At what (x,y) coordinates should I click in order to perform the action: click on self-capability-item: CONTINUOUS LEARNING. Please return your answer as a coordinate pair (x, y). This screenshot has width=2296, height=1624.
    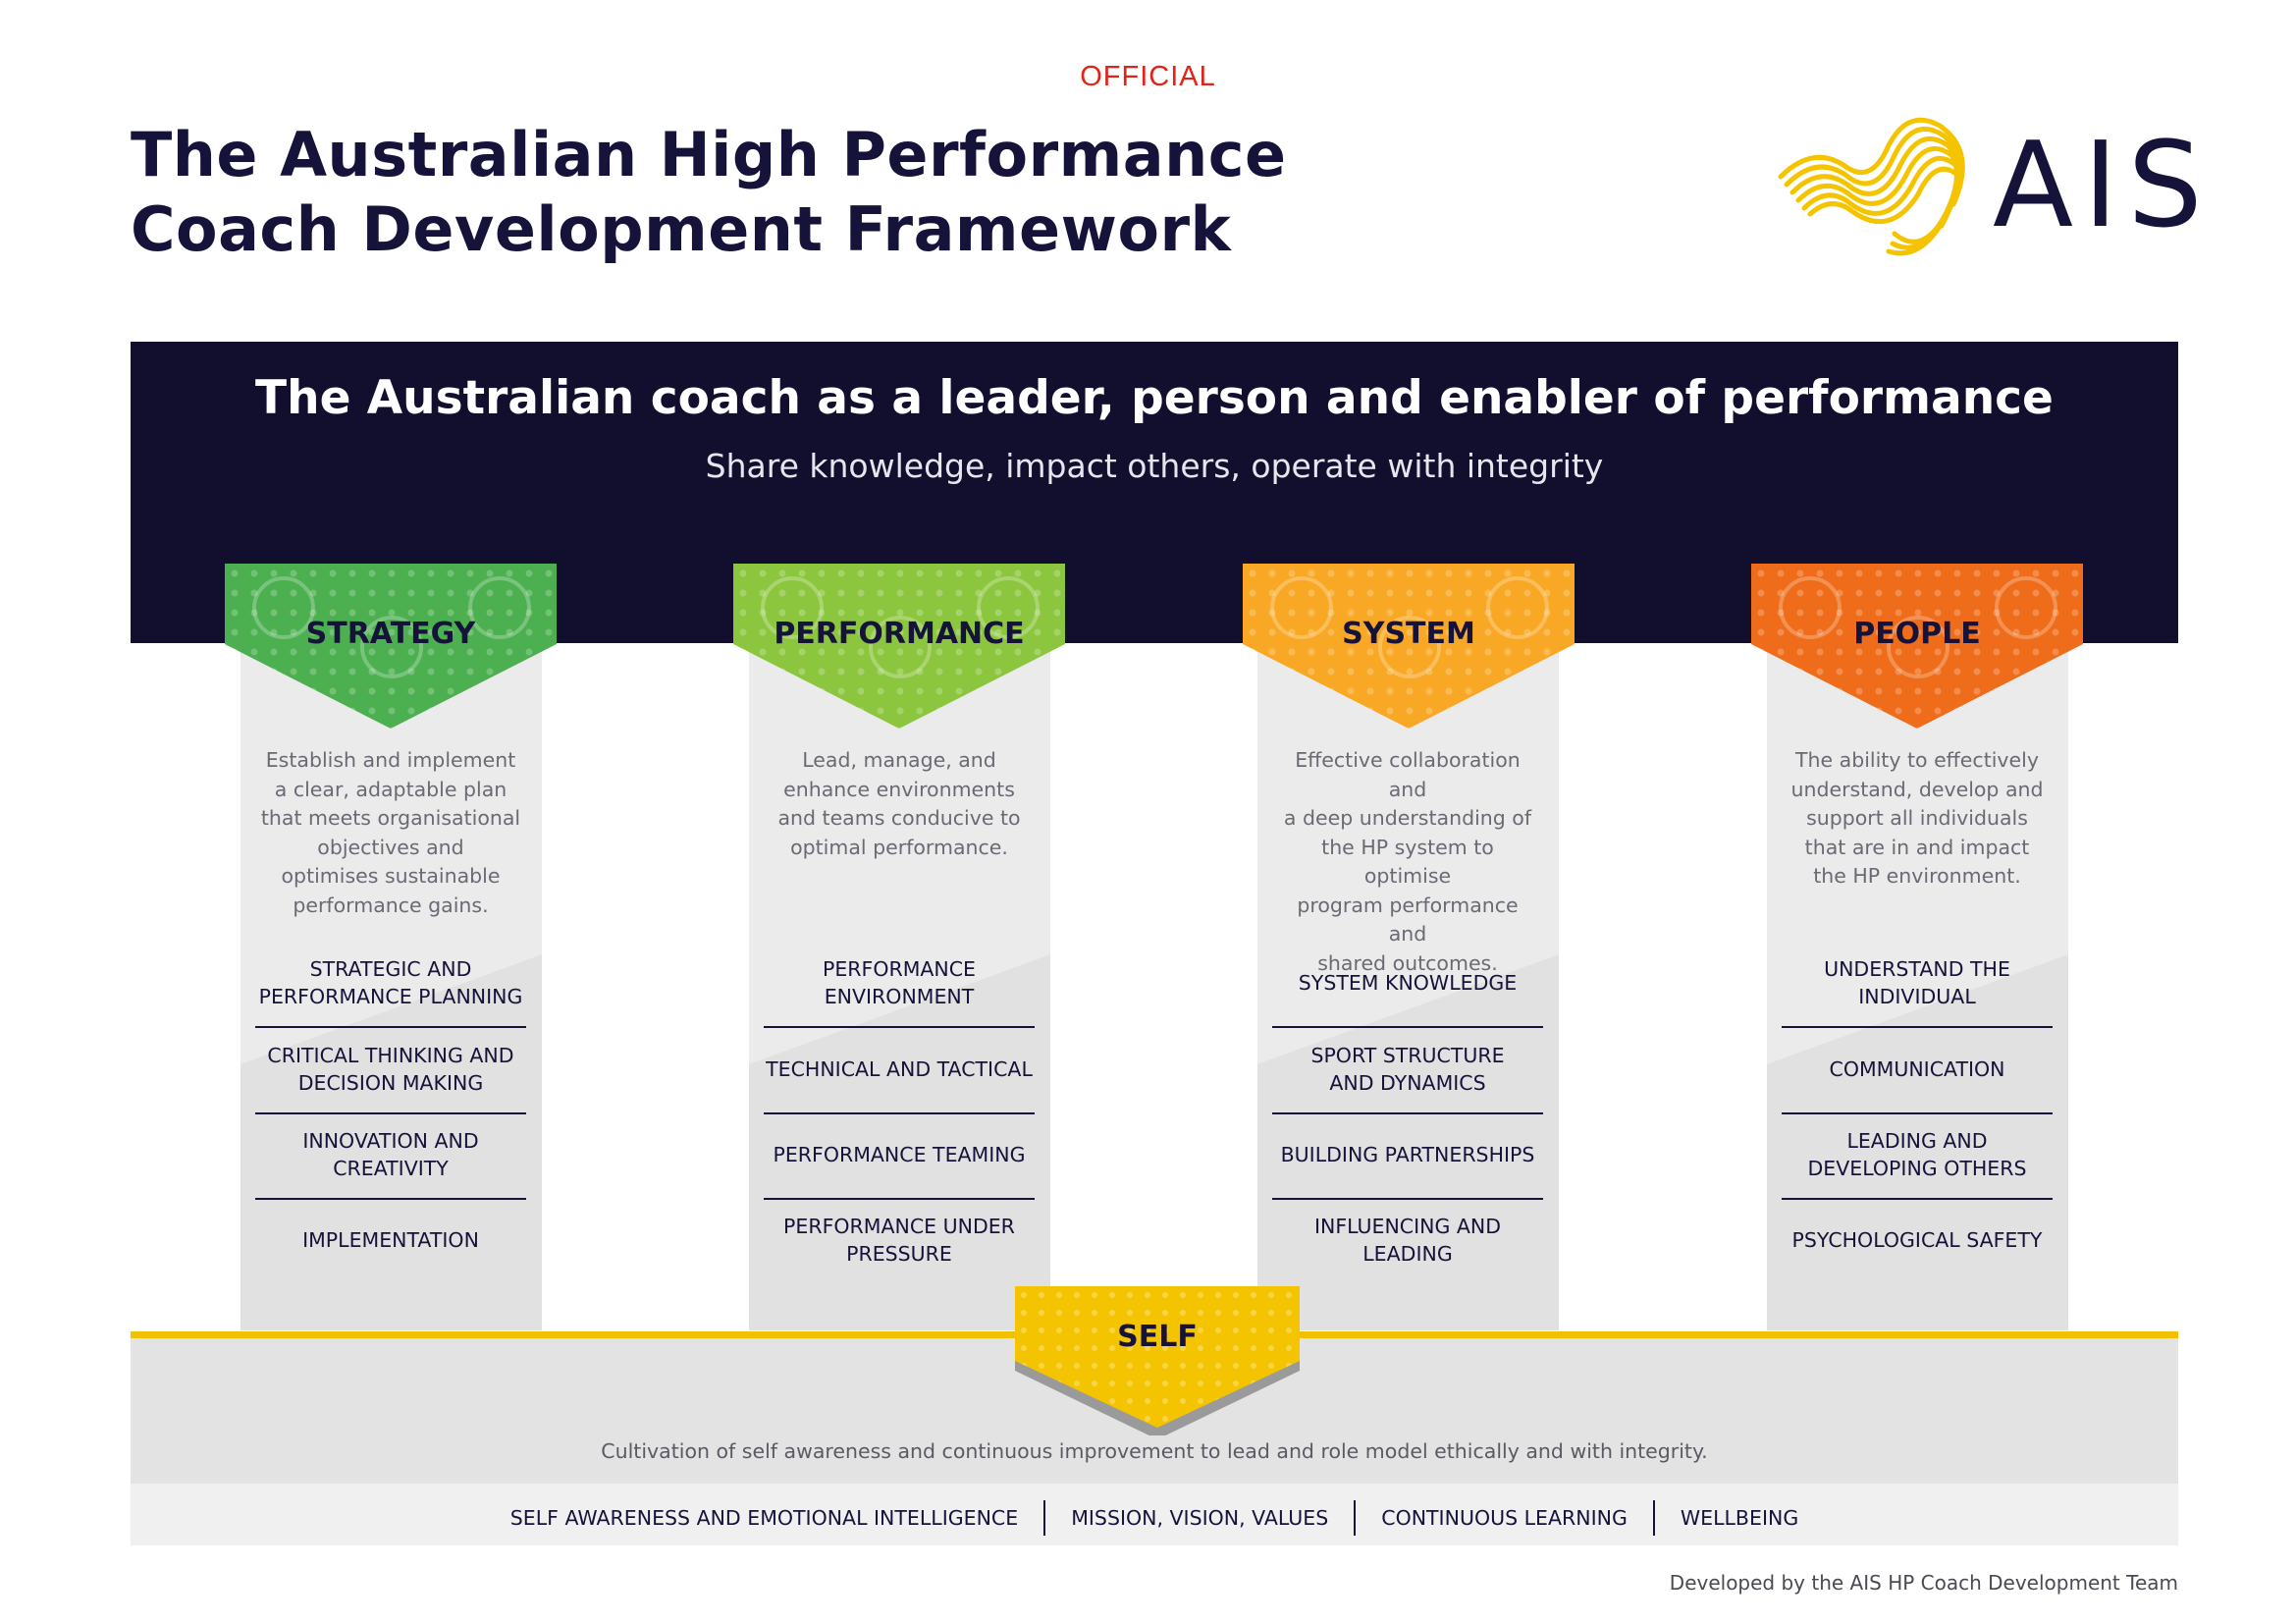
    Looking at the image, I should click on (1504, 1518).